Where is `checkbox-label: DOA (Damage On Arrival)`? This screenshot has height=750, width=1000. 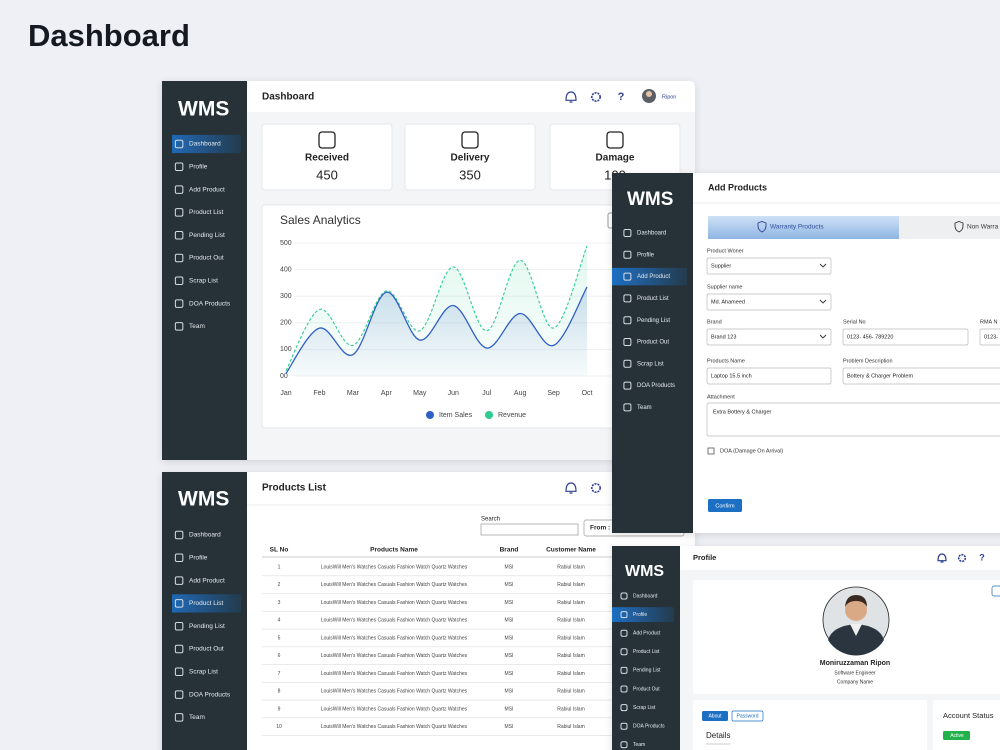 checkbox-label: DOA (Damage On Arrival) is located at coordinates (751, 451).